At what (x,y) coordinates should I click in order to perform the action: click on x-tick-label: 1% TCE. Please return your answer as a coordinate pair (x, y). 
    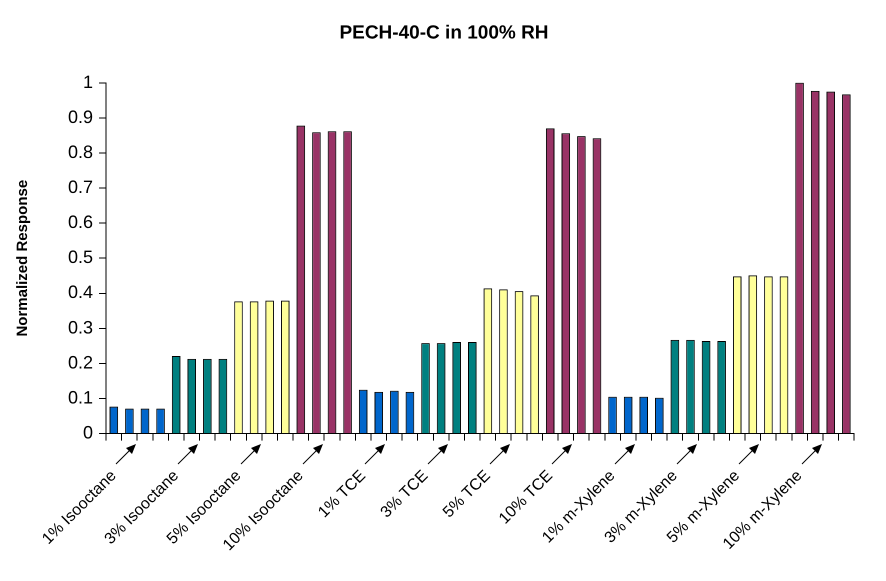
    Looking at the image, I should click on (342, 494).